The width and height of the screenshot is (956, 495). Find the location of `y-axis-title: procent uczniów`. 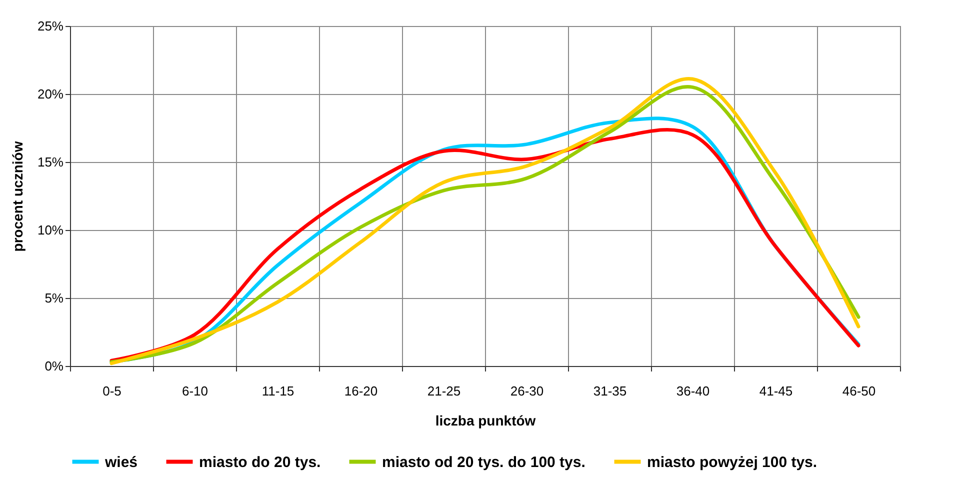

y-axis-title: procent uczniów is located at coordinates (17, 196).